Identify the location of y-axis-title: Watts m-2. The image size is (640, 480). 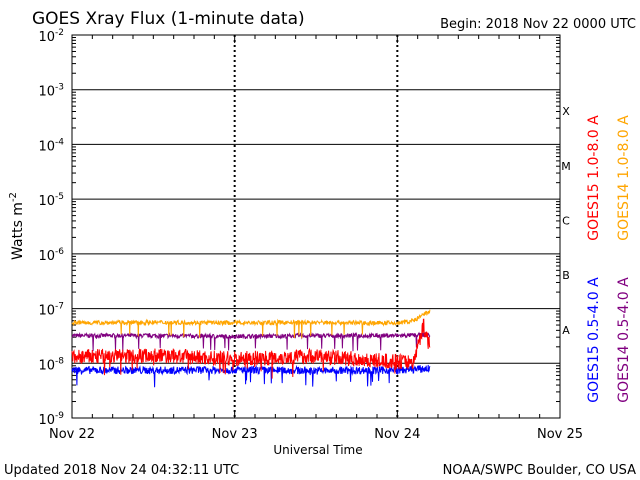
(17, 226).